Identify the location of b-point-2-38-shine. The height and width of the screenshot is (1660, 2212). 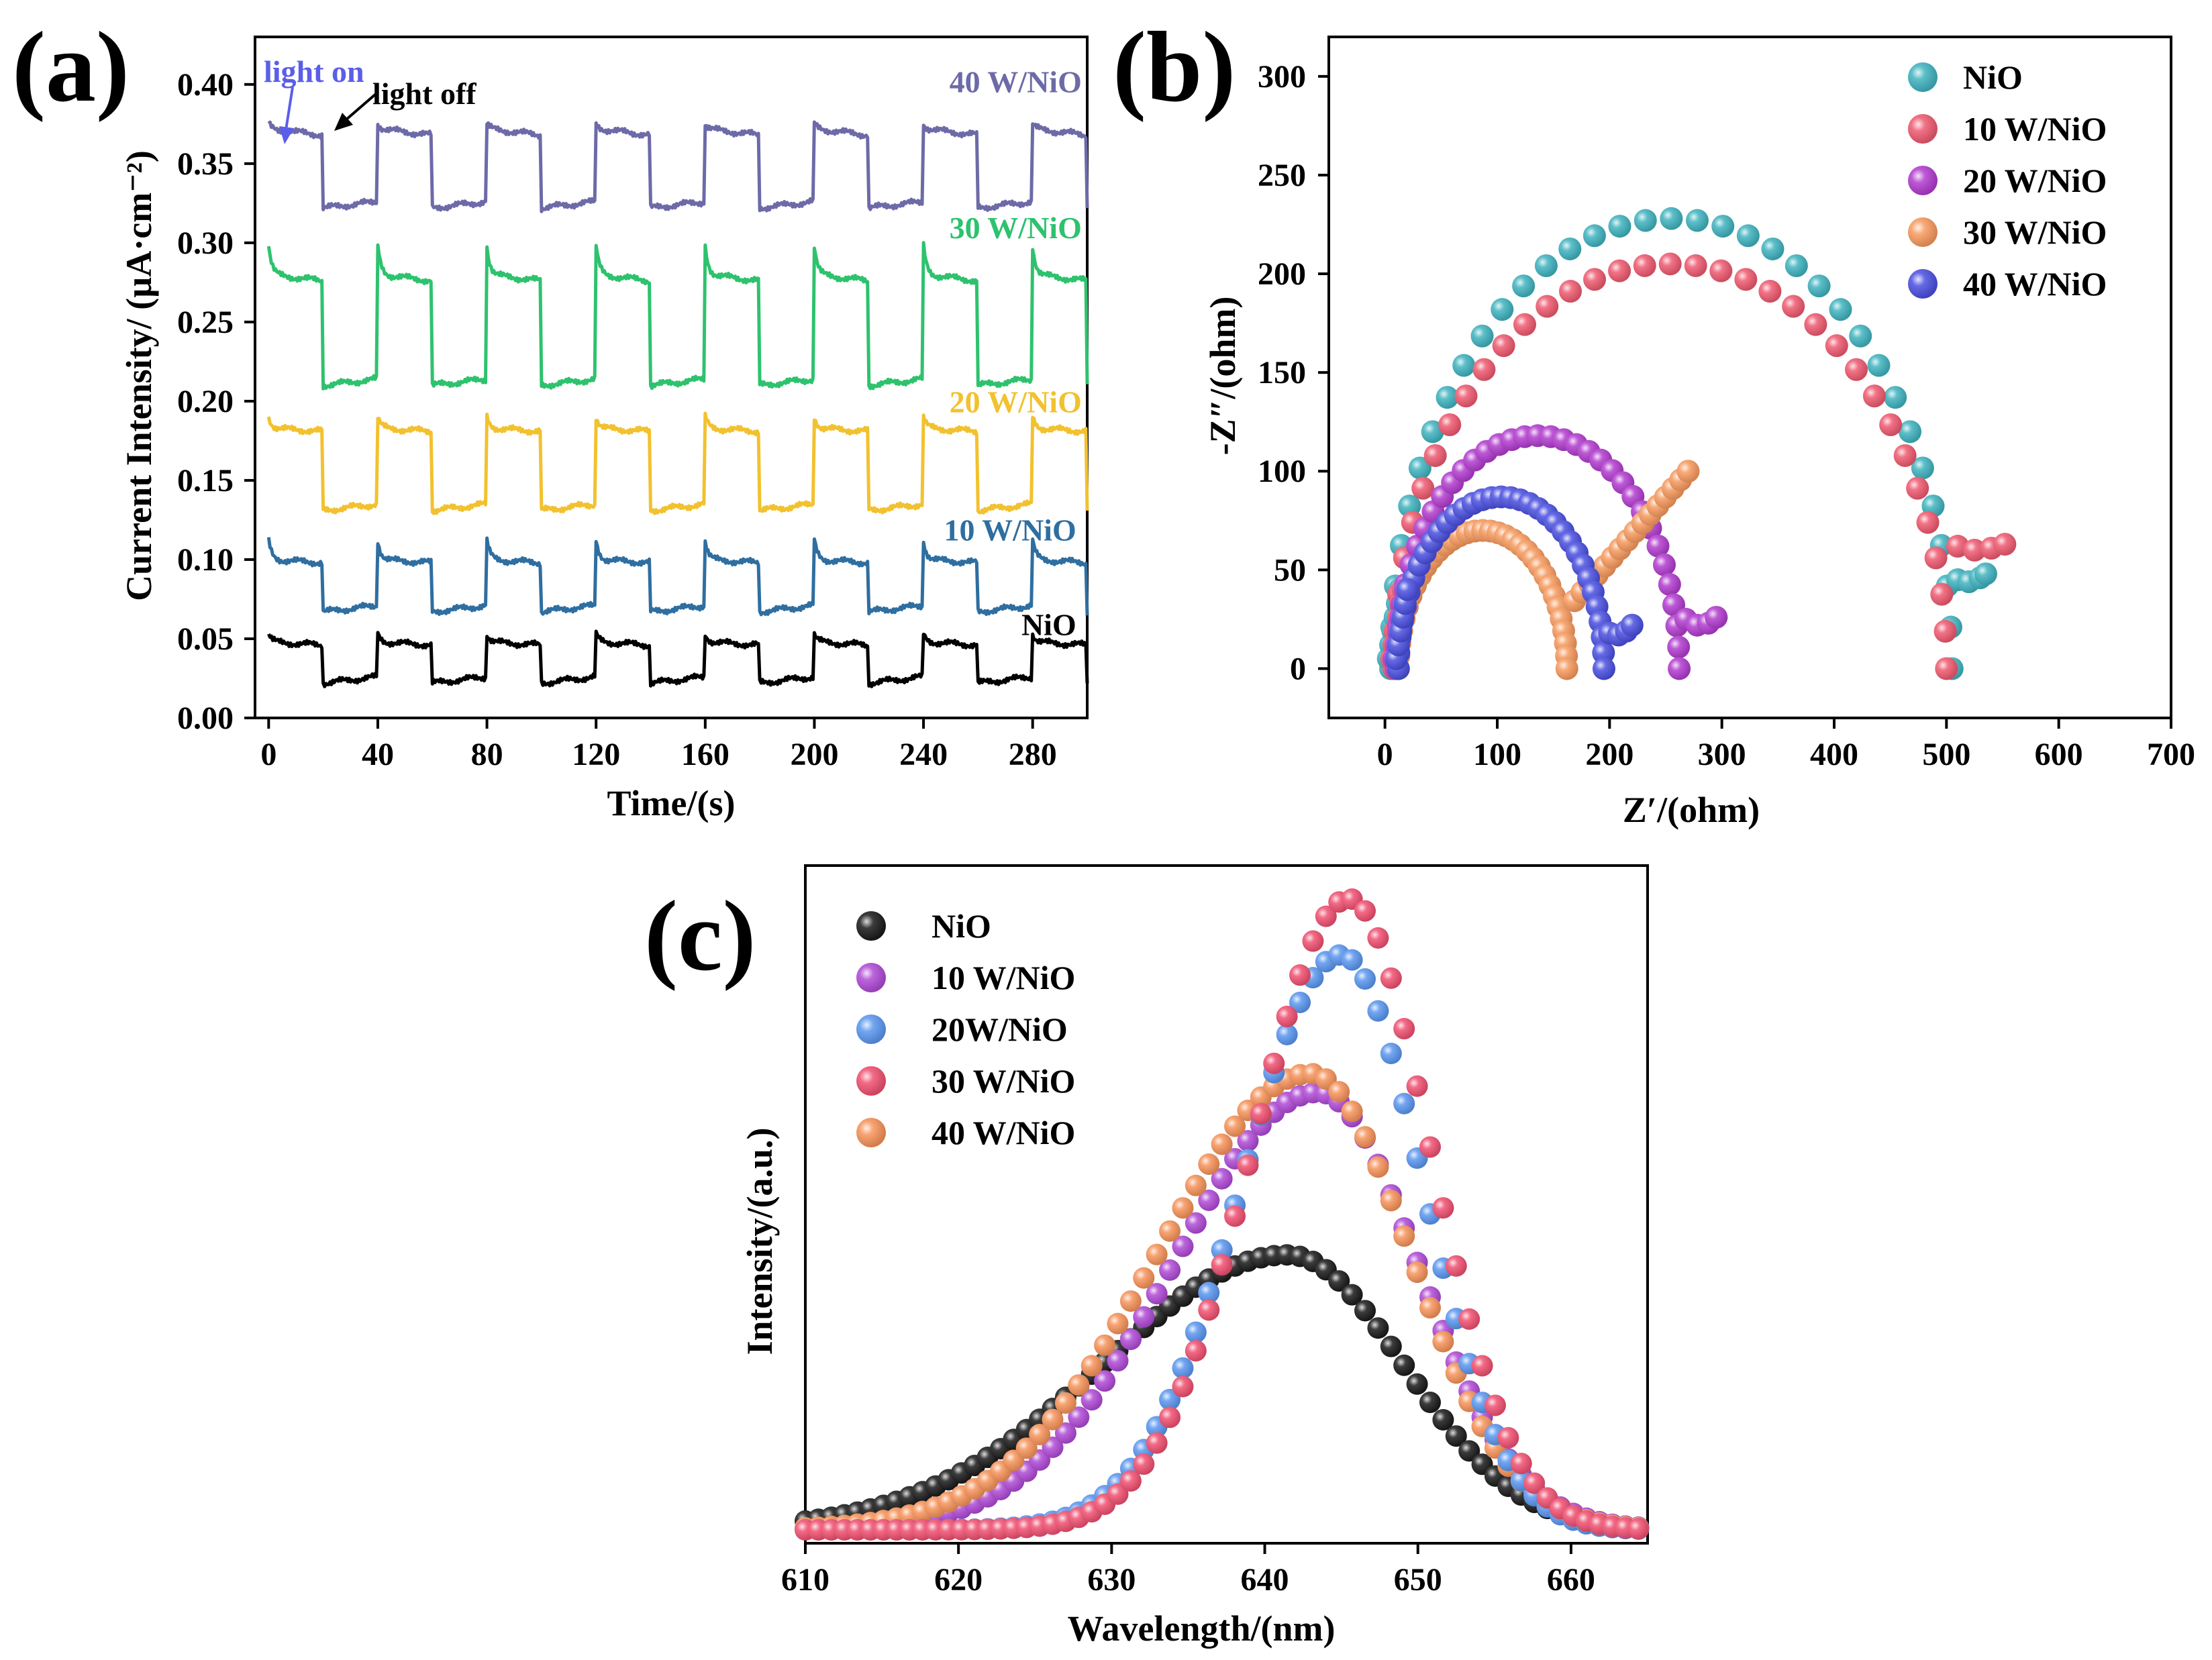
(1716, 617).